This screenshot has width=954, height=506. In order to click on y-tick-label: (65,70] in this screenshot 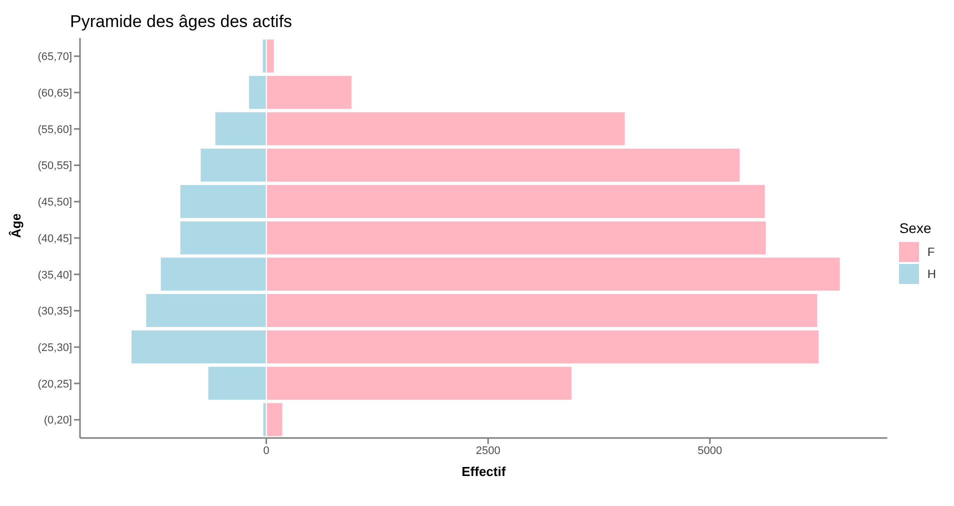, I will do `click(55, 57)`.